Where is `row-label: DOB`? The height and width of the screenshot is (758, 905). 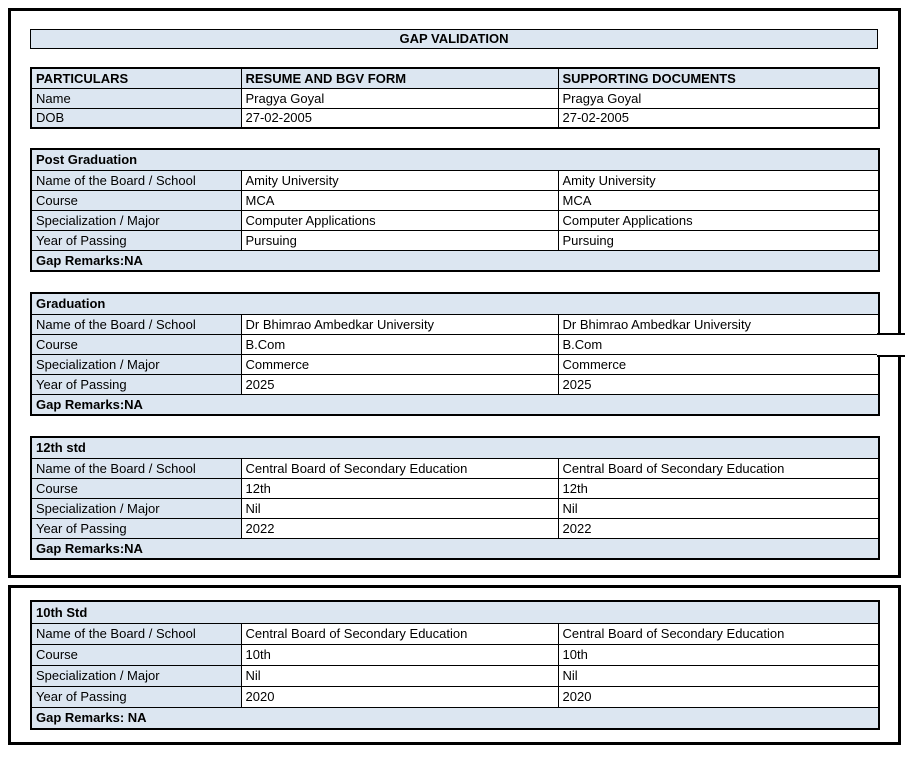
row-label: DOB is located at coordinates (136, 118).